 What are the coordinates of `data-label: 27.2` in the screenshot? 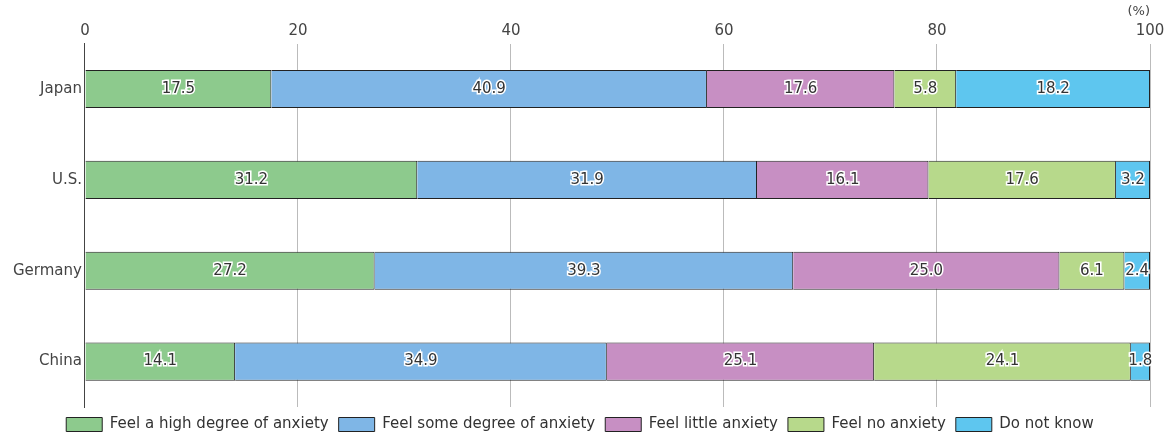 It's located at (230, 269).